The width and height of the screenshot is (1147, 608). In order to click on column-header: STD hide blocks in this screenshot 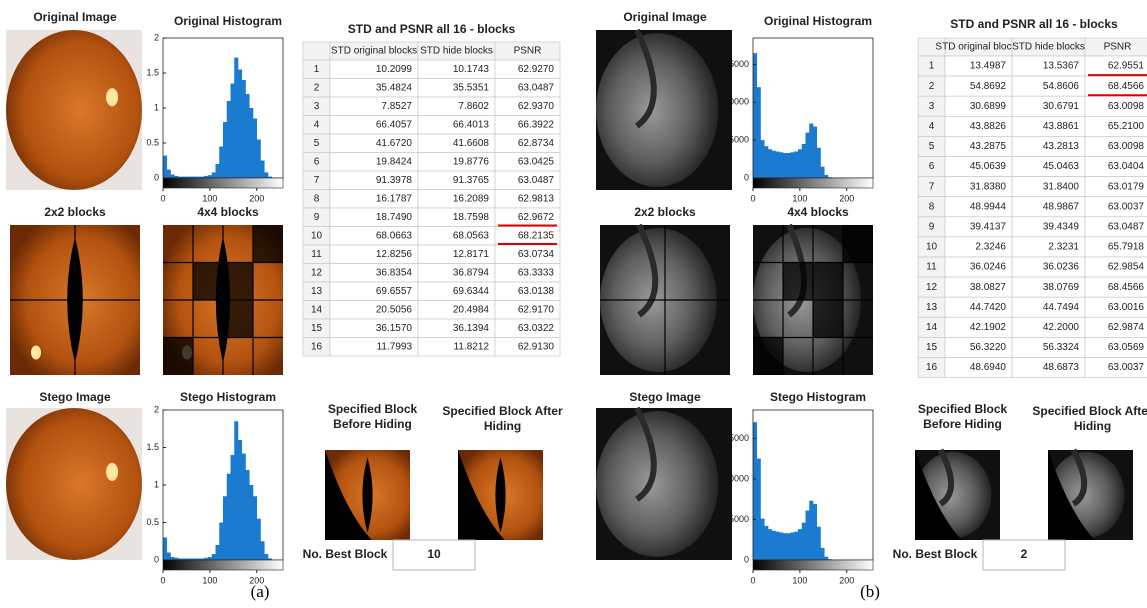, I will do `click(456, 51)`.